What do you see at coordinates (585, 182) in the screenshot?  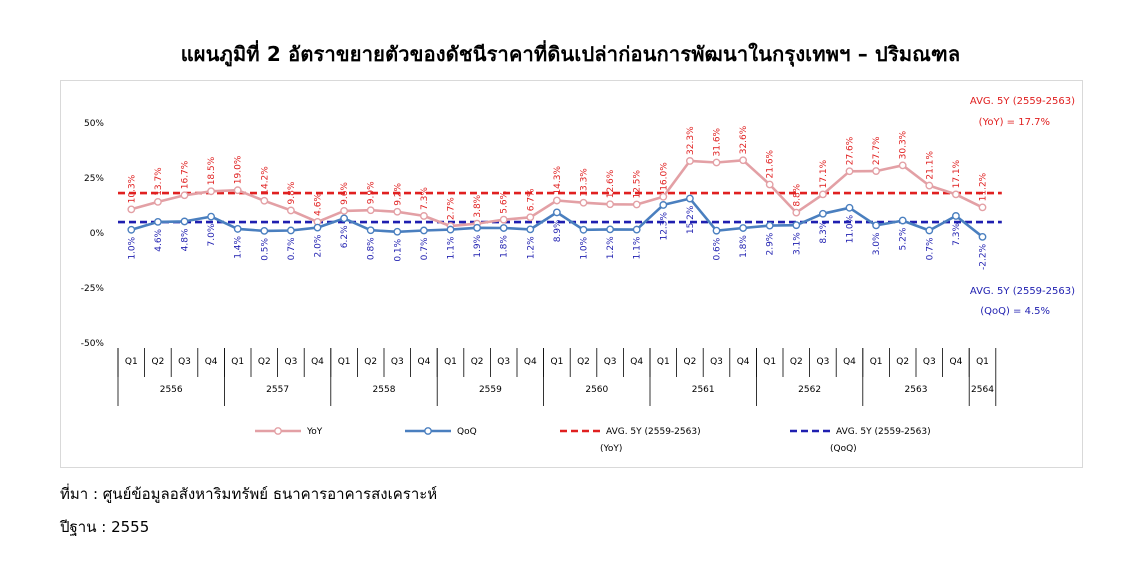 I see `yoy-data-label: 13.3%` at bounding box center [585, 182].